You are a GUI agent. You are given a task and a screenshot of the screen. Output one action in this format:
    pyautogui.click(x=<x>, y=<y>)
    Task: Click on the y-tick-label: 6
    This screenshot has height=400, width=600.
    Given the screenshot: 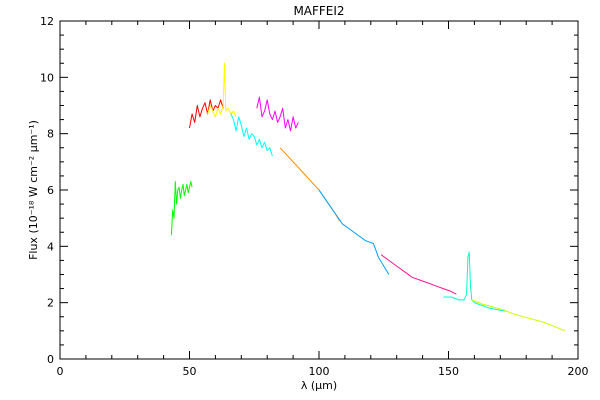 What is the action you would take?
    pyautogui.click(x=50, y=190)
    